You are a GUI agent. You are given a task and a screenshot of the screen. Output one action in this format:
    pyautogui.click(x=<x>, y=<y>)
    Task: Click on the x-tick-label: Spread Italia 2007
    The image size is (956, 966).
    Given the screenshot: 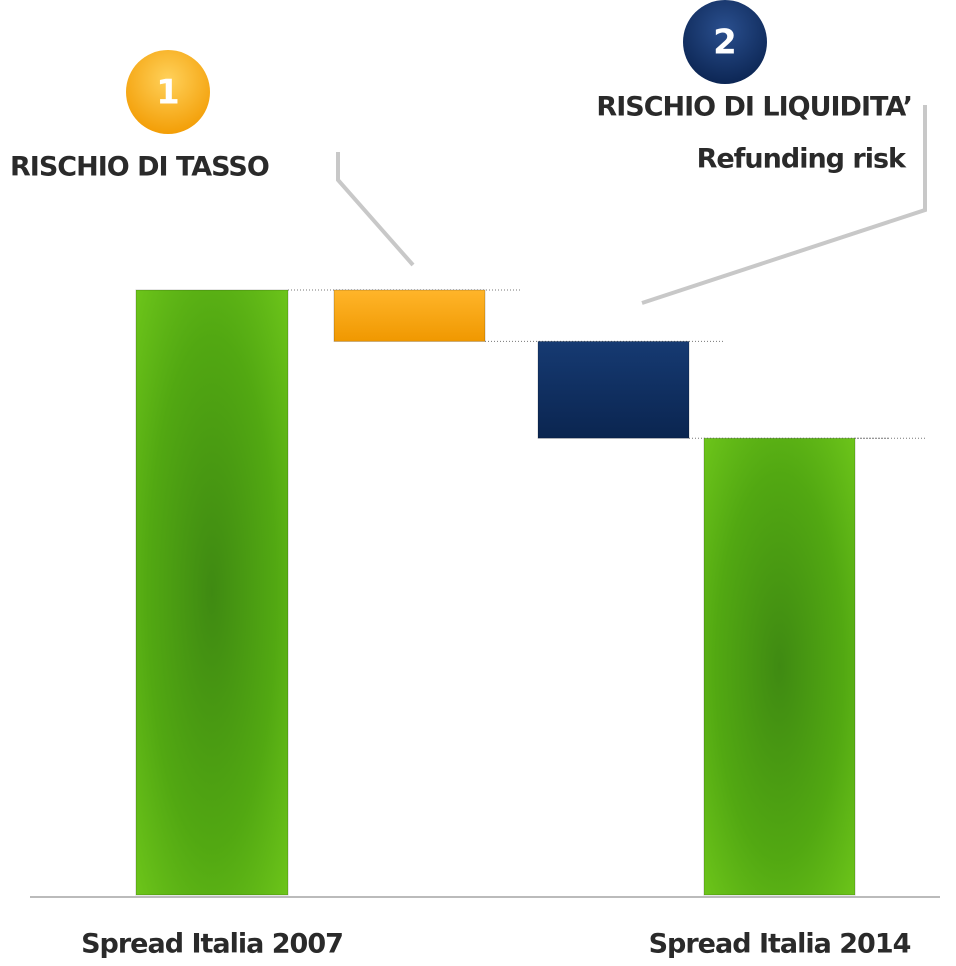 What is the action you would take?
    pyautogui.click(x=212, y=944)
    